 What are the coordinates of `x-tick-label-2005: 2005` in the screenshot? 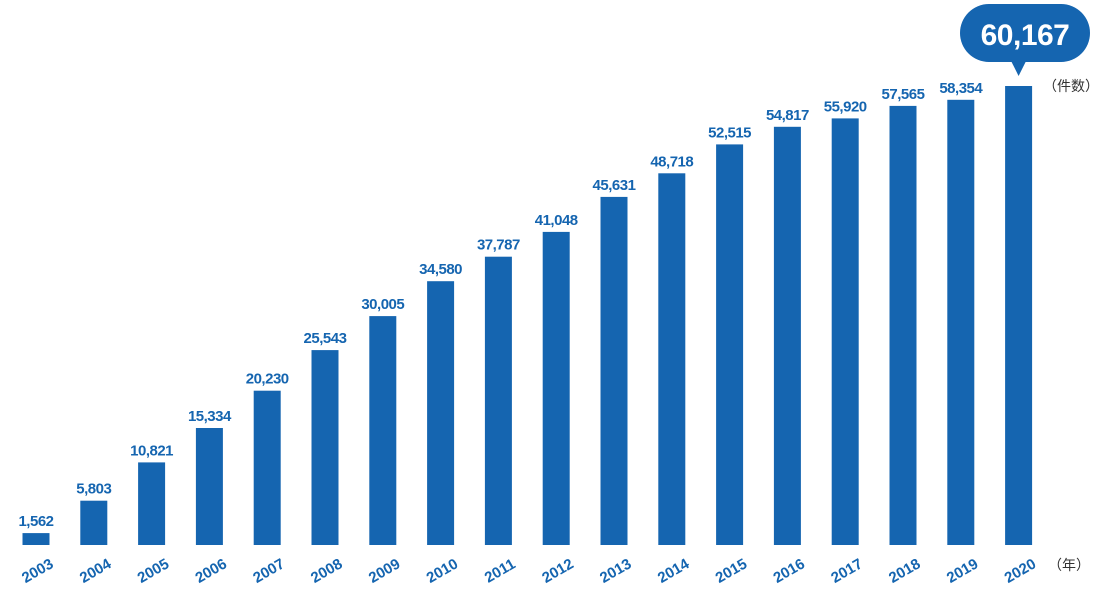 It's located at (153, 570).